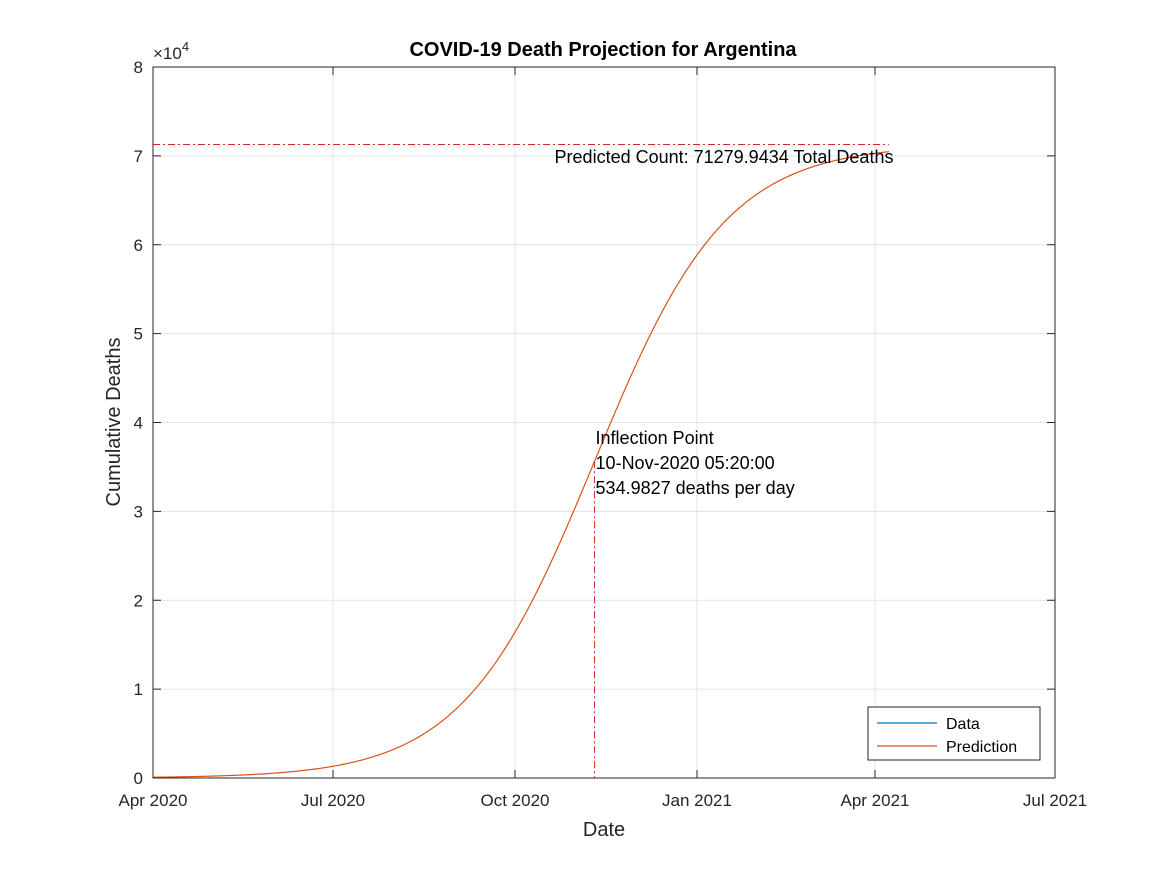 Image resolution: width=1167 pixels, height=875 pixels. Describe the element at coordinates (514, 800) in the screenshot. I see `x-tick-label: Oct 2020` at that location.